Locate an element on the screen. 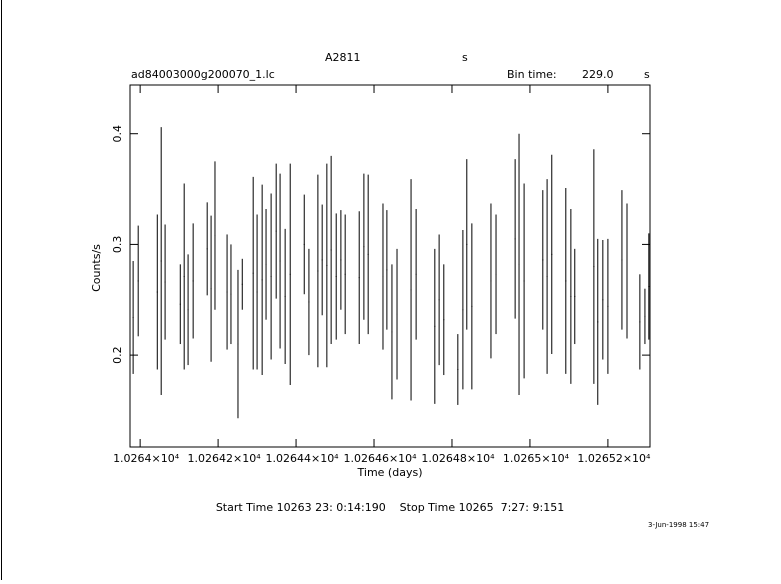 This screenshot has width=781, height=584. y-tick-label: 0.4 is located at coordinates (117, 134).